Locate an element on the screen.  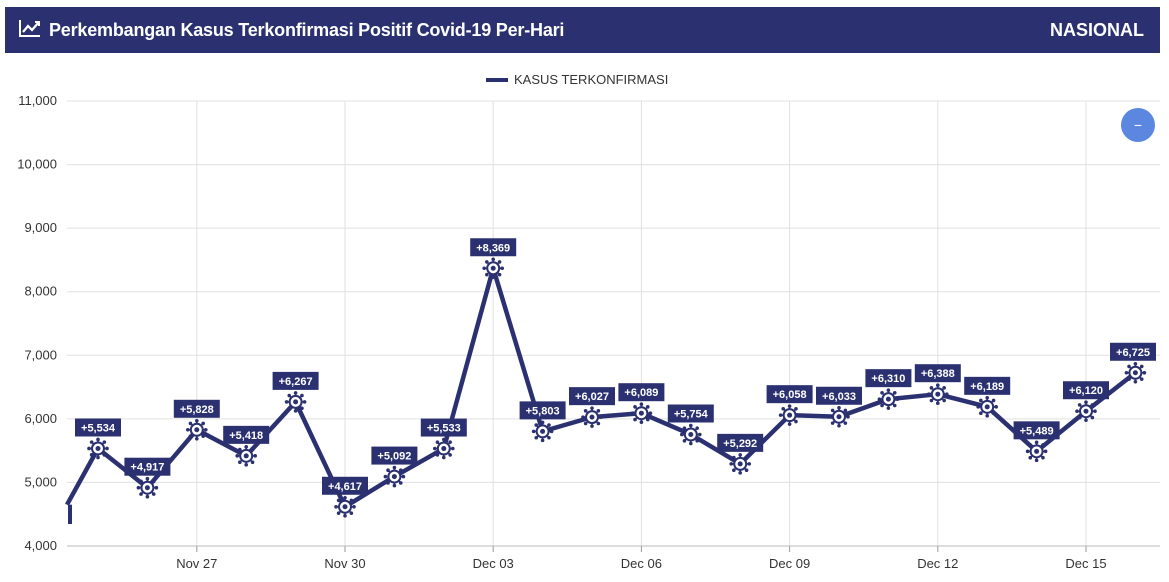
data-label: +6,058 is located at coordinates (790, 395).